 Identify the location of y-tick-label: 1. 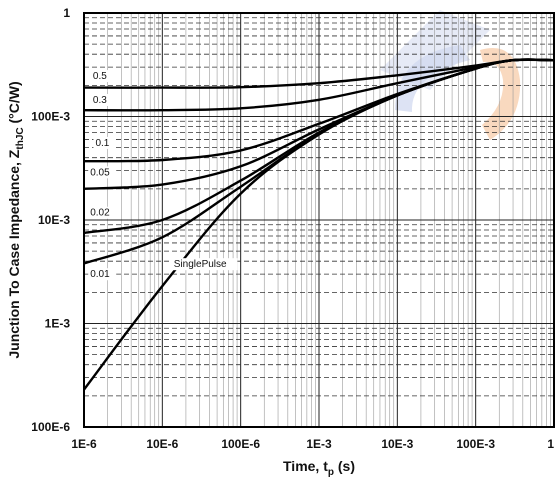
(66, 13).